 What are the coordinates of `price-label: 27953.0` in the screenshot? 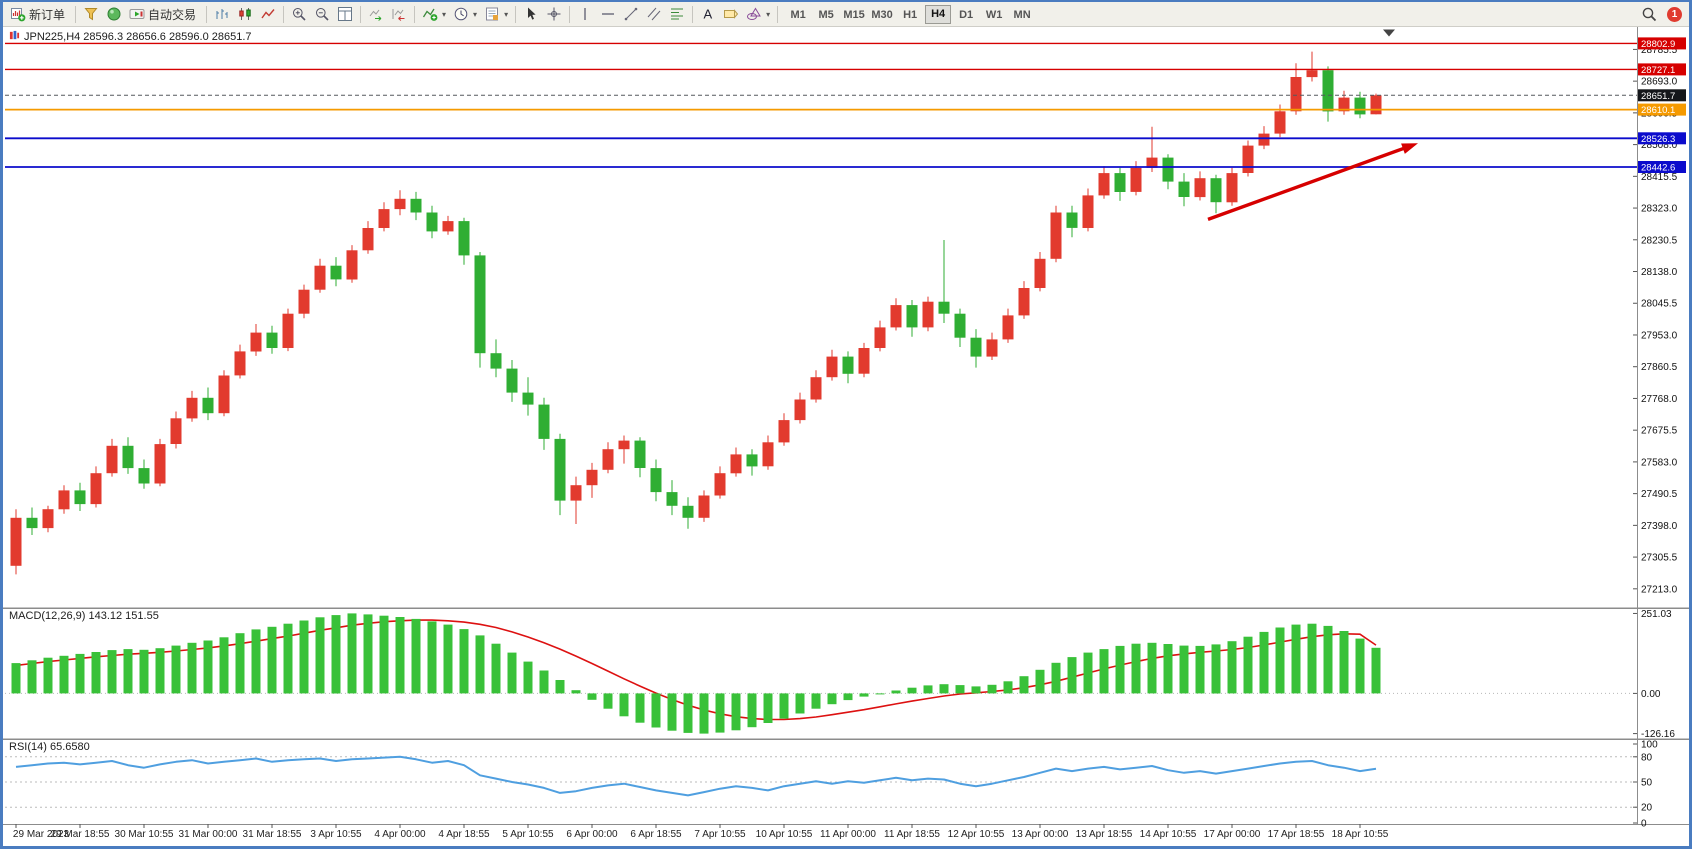 It's located at (1659, 336).